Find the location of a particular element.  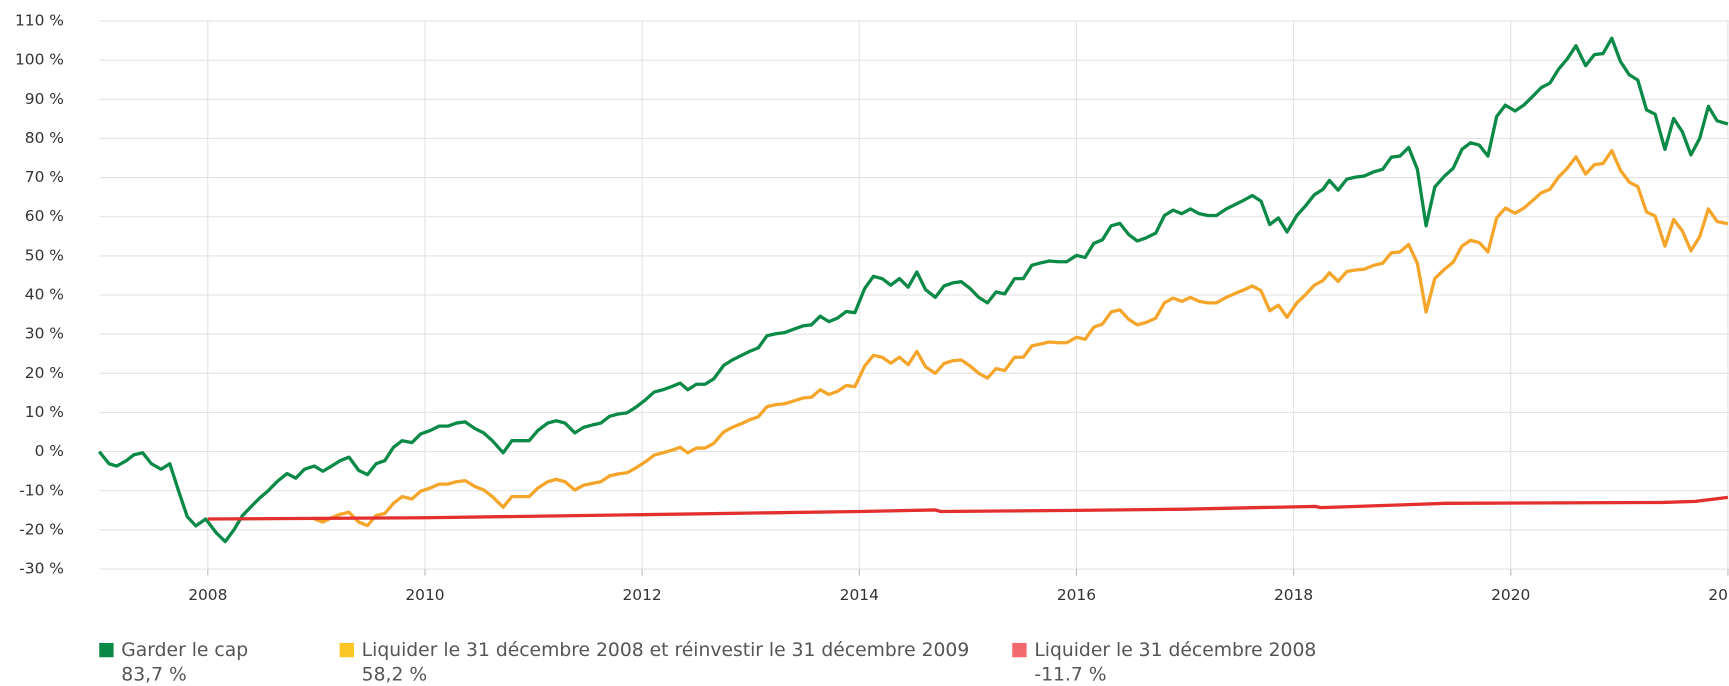

x-tick-label: 2022 is located at coordinates (1718, 595).